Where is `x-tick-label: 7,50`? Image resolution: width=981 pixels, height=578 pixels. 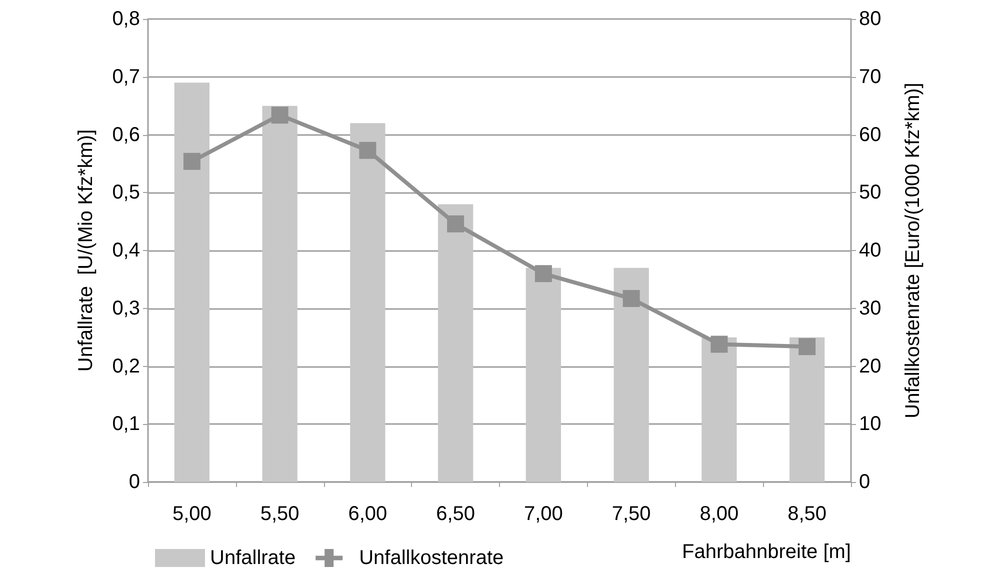 x-tick-label: 7,50 is located at coordinates (631, 514).